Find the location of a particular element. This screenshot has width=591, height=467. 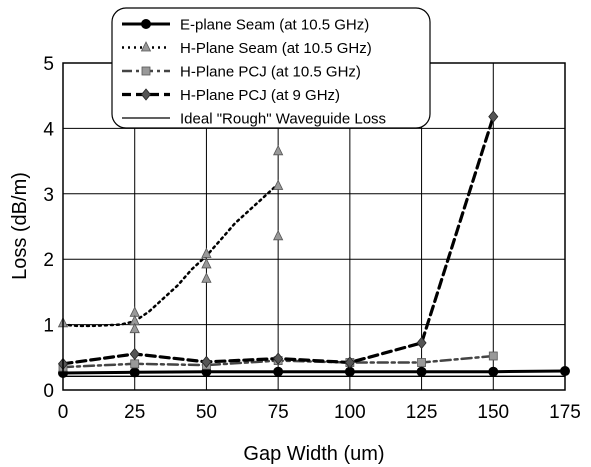

x-tick-label: 25 is located at coordinates (134, 412).